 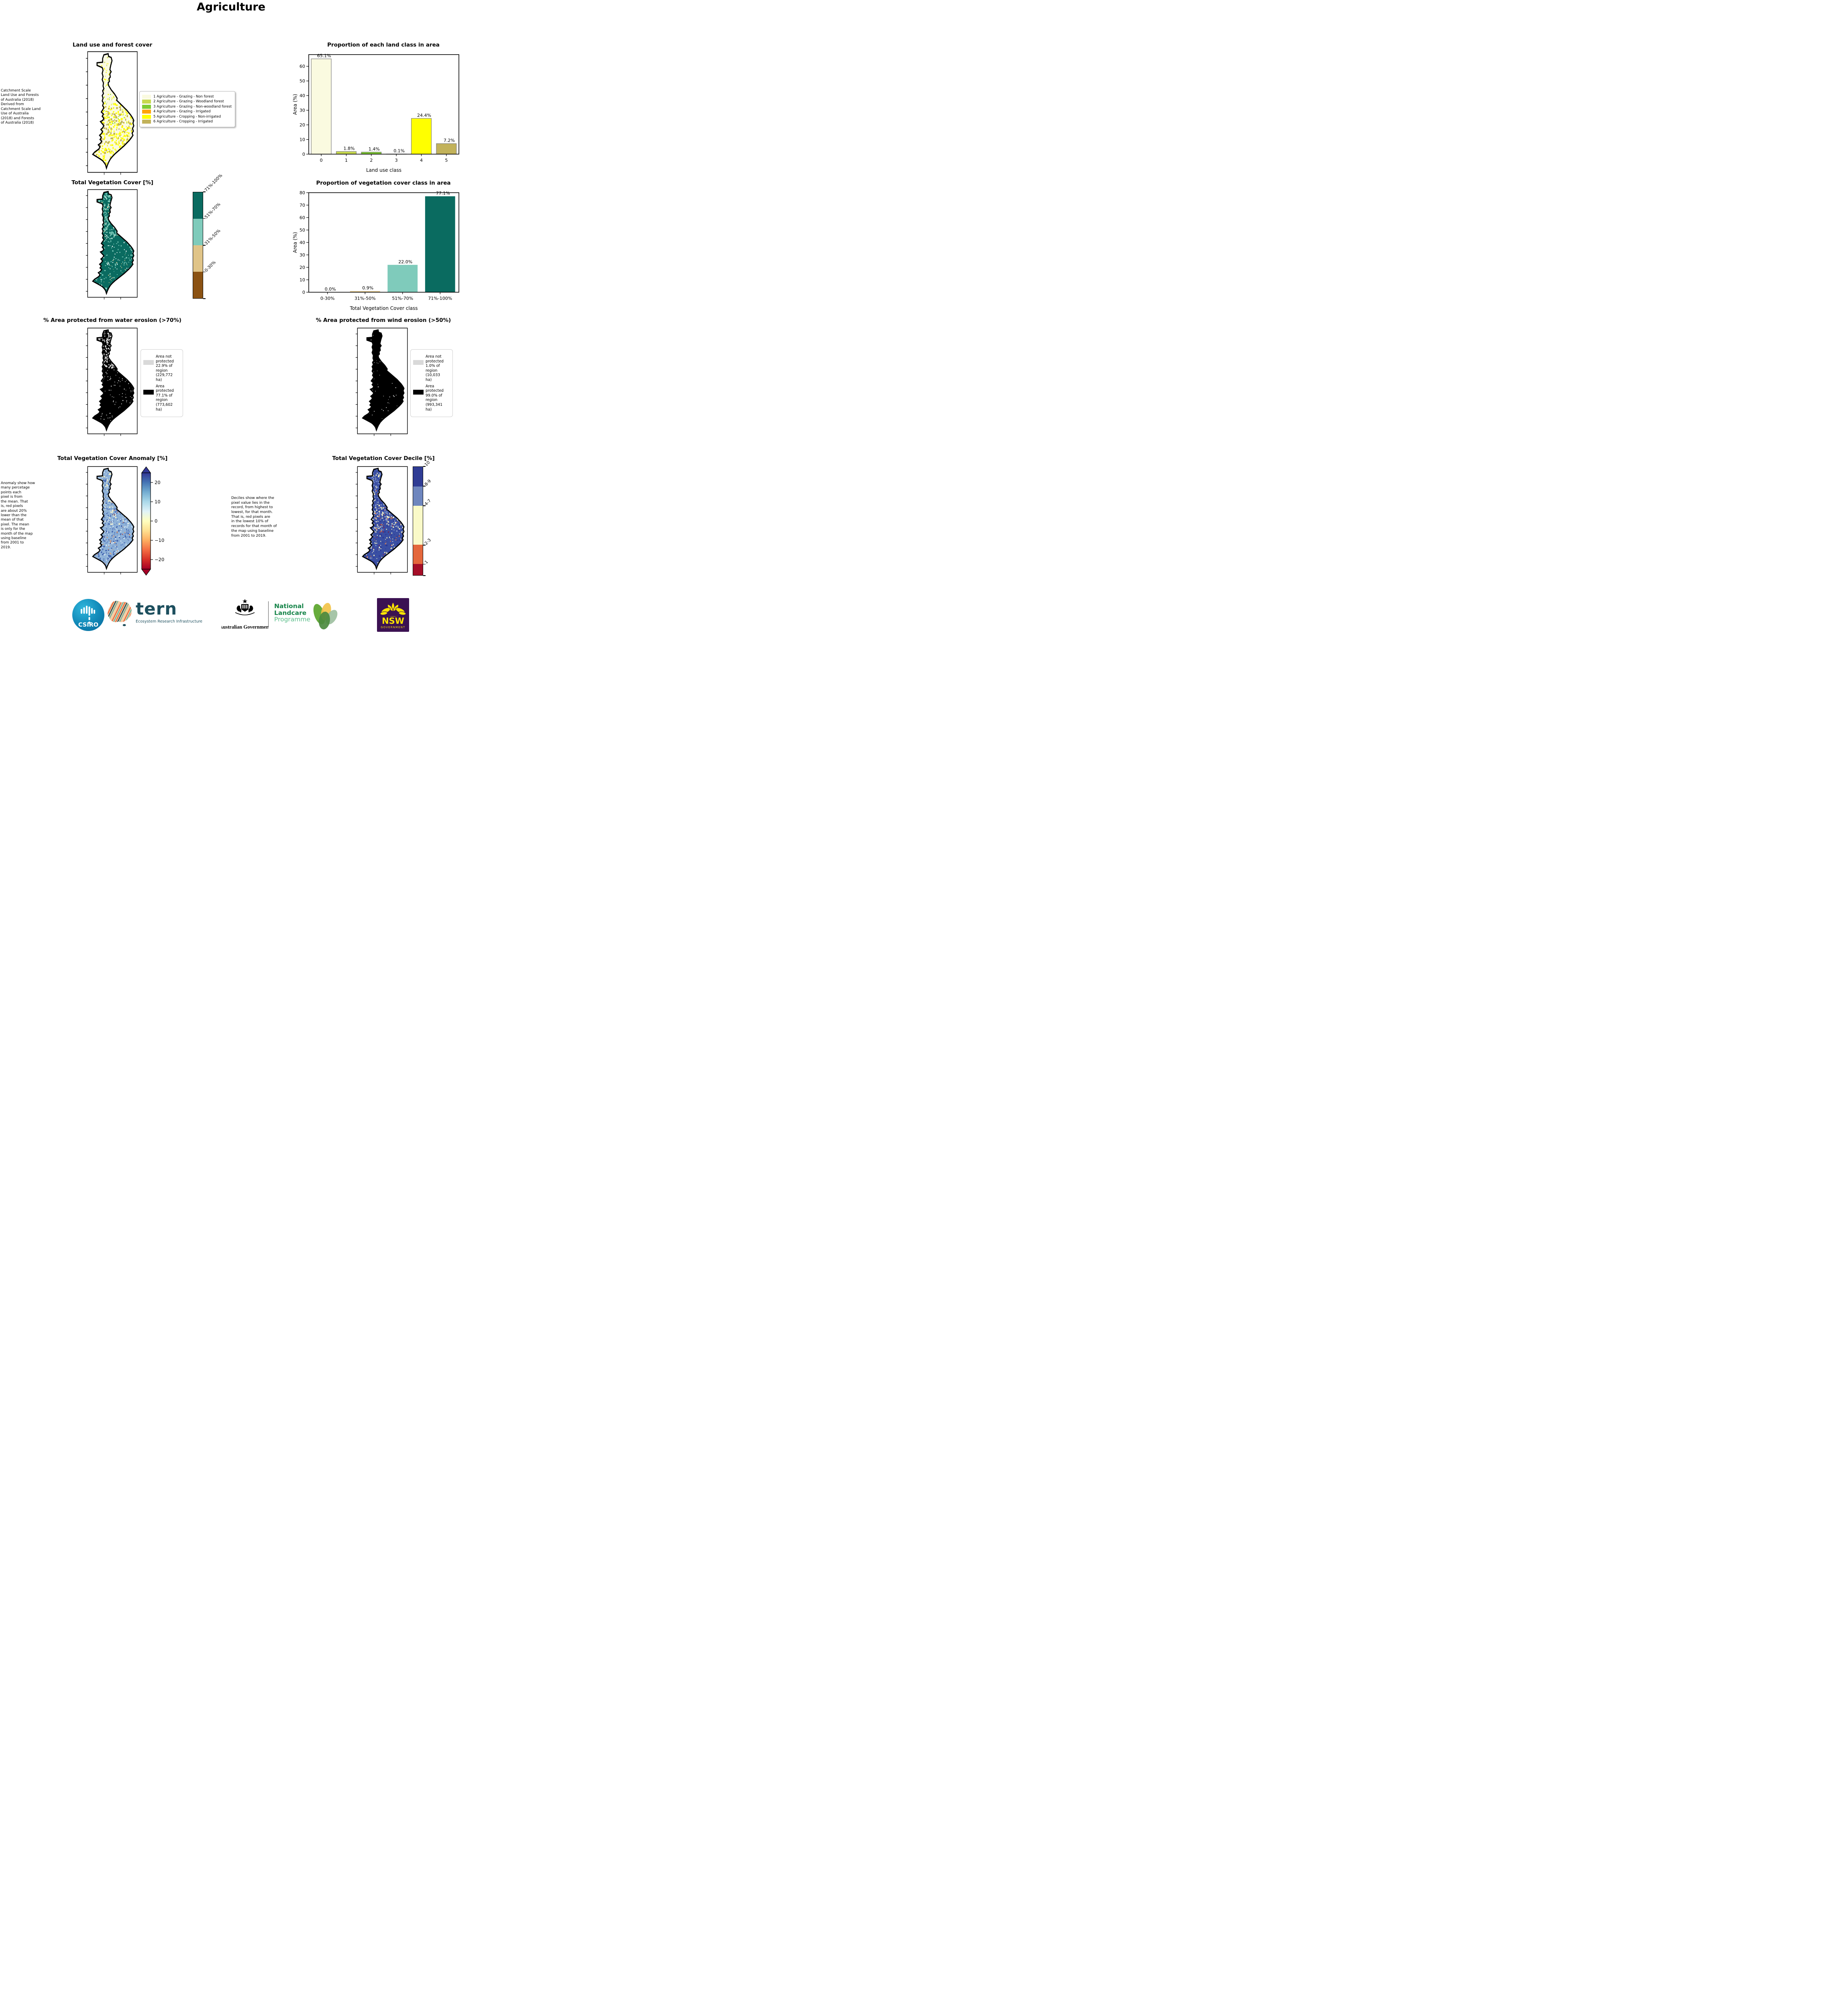 I want to click on svg-text: −20, so click(x=159, y=559).